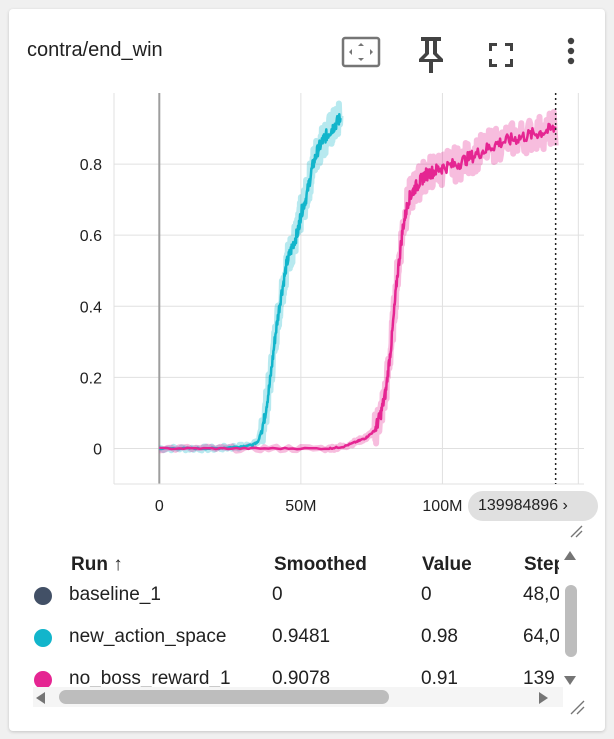  I want to click on table-row: new_action_space 0.9481 0.98 64,0, so click(289, 638).